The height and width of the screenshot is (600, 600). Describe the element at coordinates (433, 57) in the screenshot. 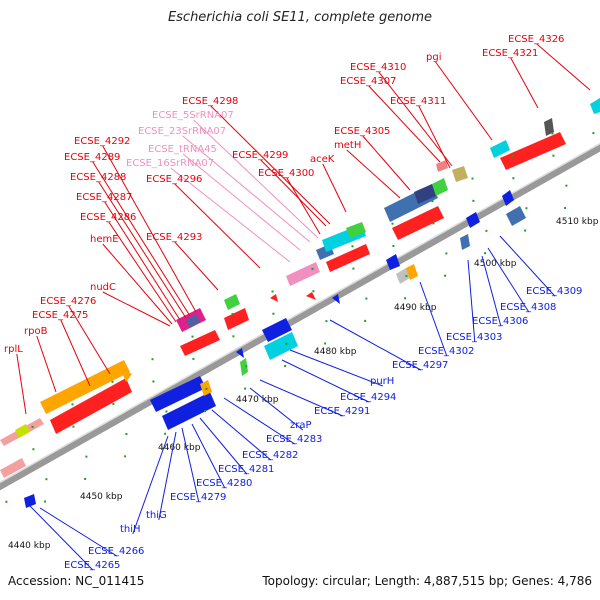

I see `gene-label: pgi` at that location.